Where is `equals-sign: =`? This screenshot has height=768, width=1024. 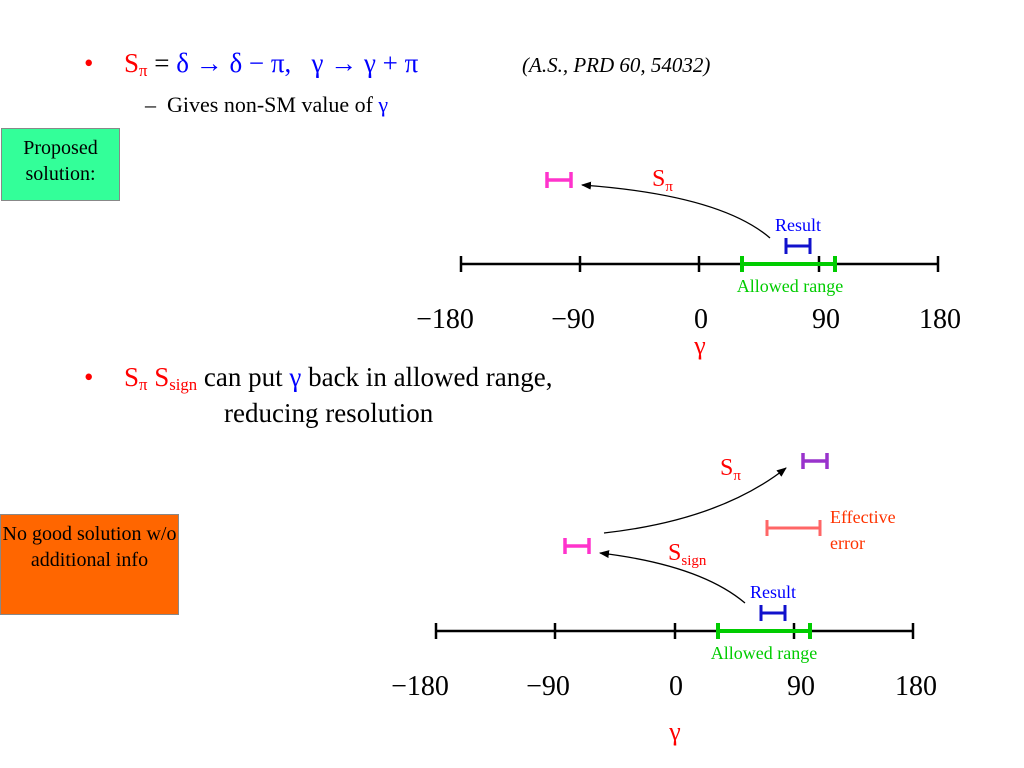 equals-sign: = is located at coordinates (162, 63).